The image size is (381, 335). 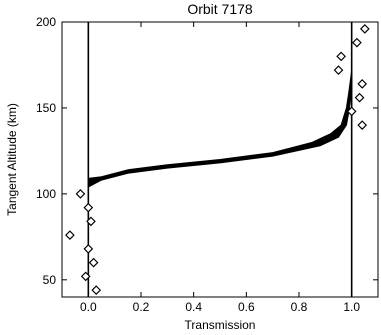 I want to click on y-tick-label: 100, so click(x=46, y=194).